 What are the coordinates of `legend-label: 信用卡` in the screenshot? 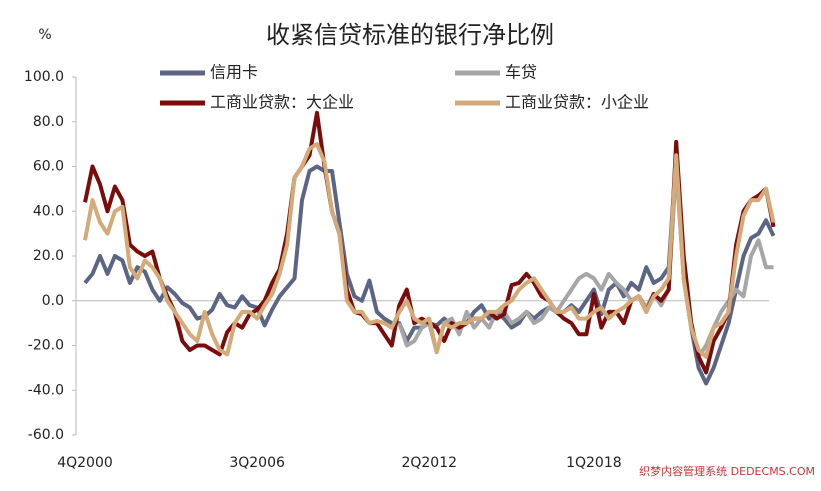 It's located at (234, 72).